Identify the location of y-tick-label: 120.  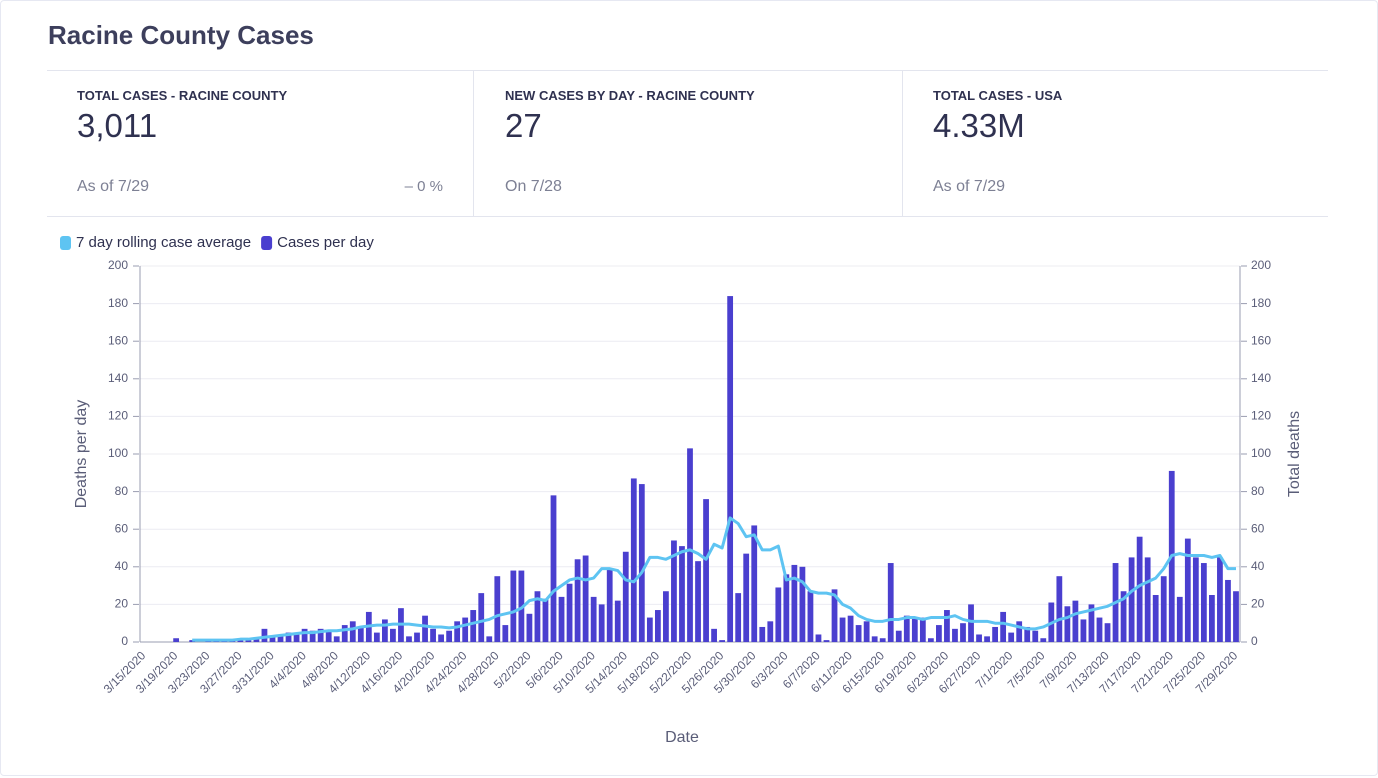
(118, 416).